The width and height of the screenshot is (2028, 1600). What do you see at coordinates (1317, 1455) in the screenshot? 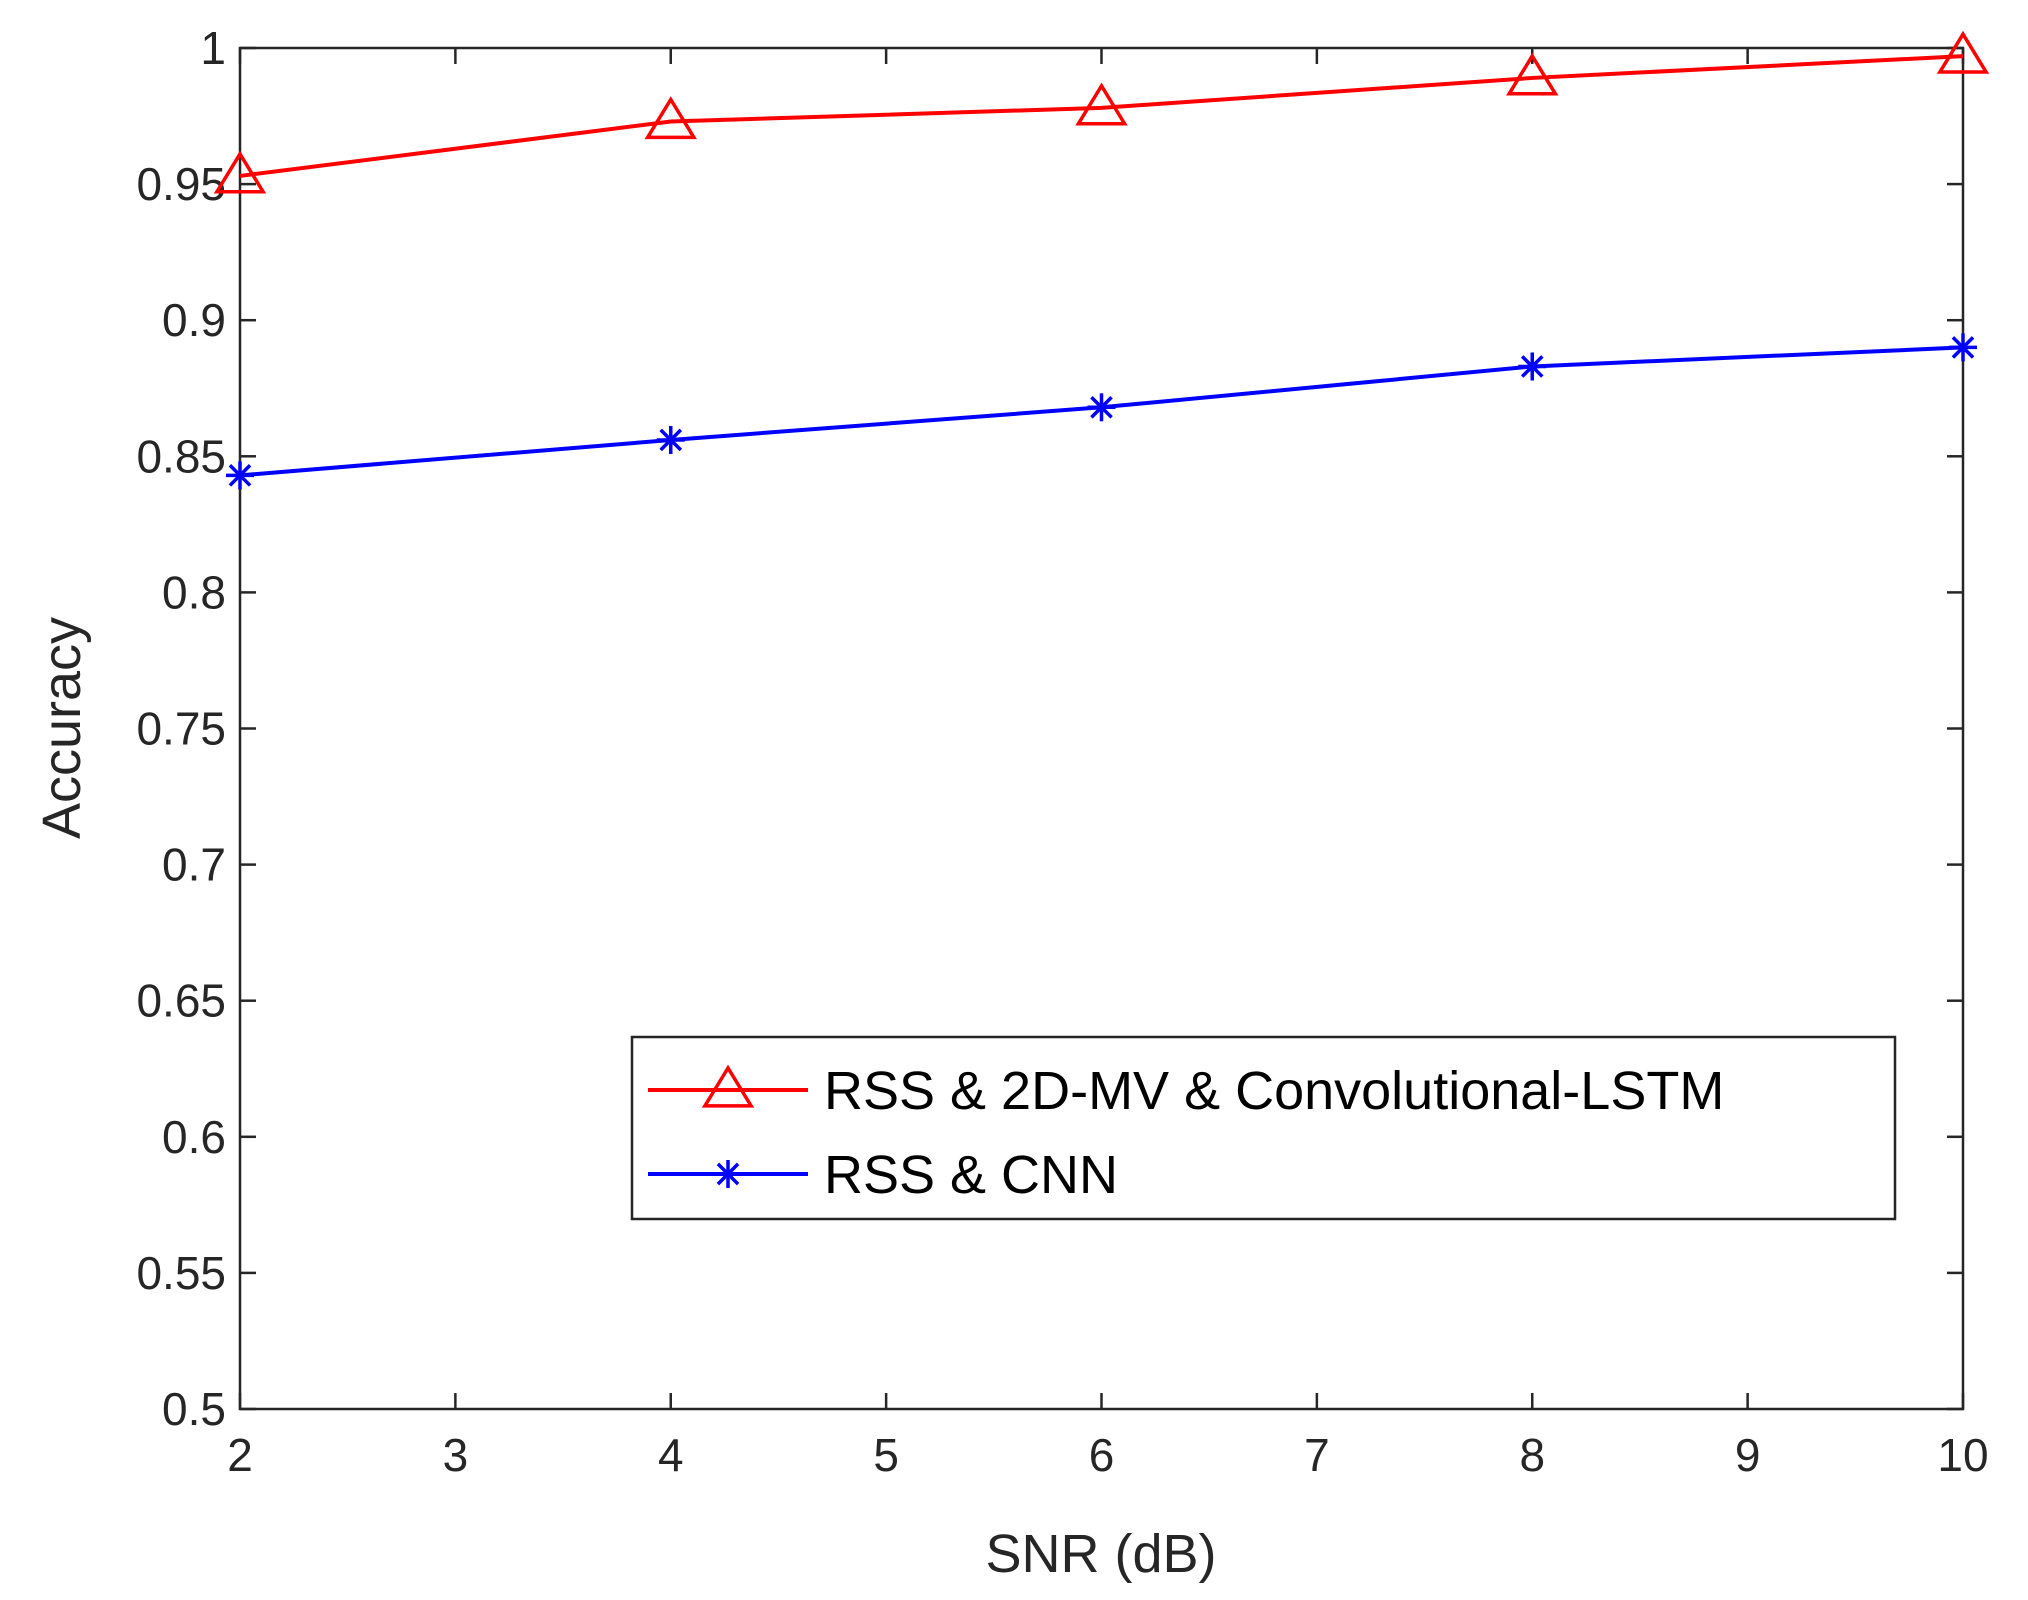
I see `x-tick-label: 7` at bounding box center [1317, 1455].